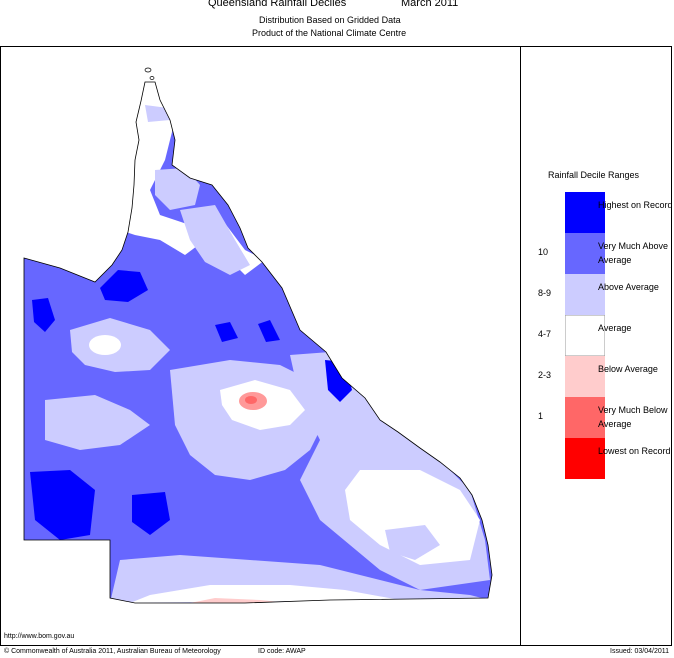 The width and height of the screenshot is (674, 658). Describe the element at coordinates (541, 416) in the screenshot. I see `legend-rank-5: 1` at that location.